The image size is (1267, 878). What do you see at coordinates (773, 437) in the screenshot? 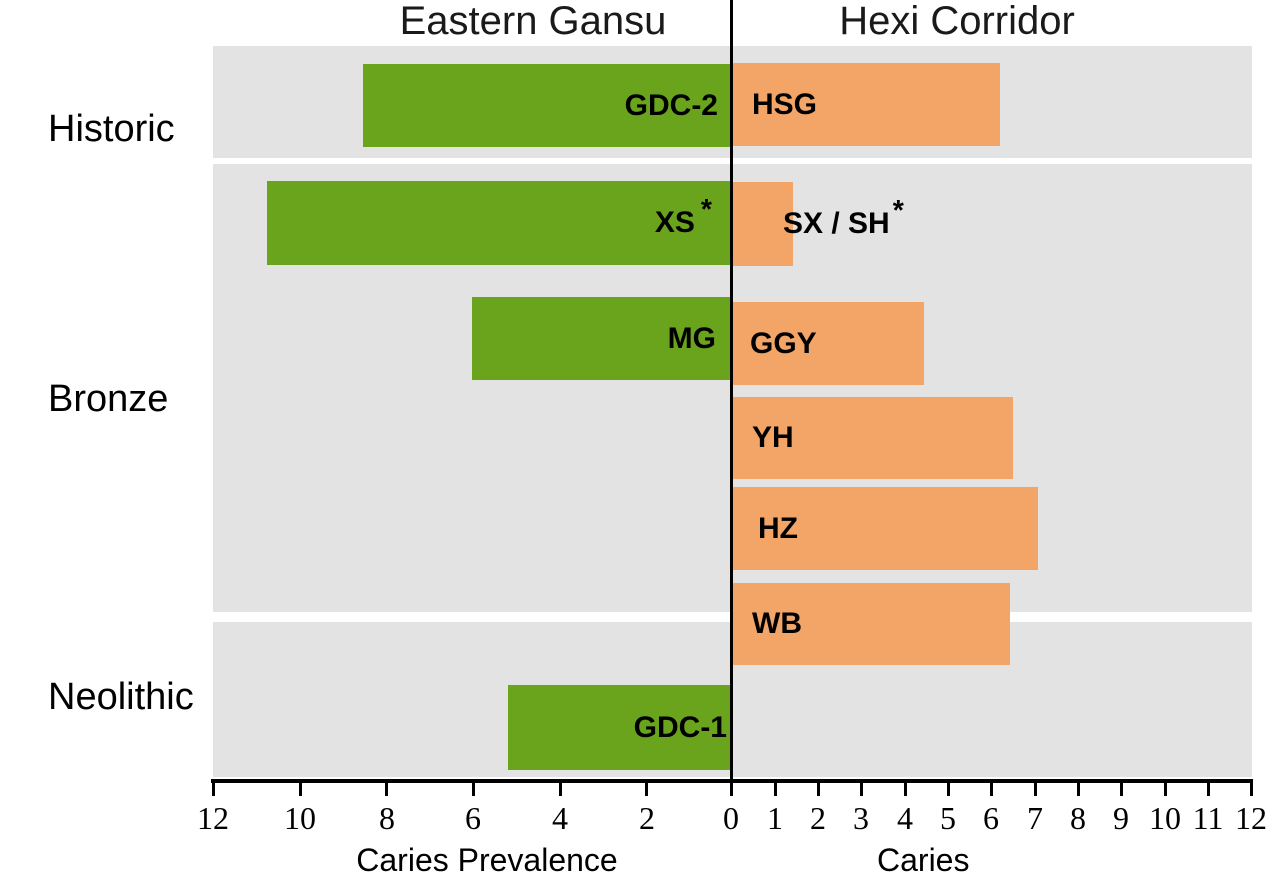
I see `bar-label-yh: YH` at bounding box center [773, 437].